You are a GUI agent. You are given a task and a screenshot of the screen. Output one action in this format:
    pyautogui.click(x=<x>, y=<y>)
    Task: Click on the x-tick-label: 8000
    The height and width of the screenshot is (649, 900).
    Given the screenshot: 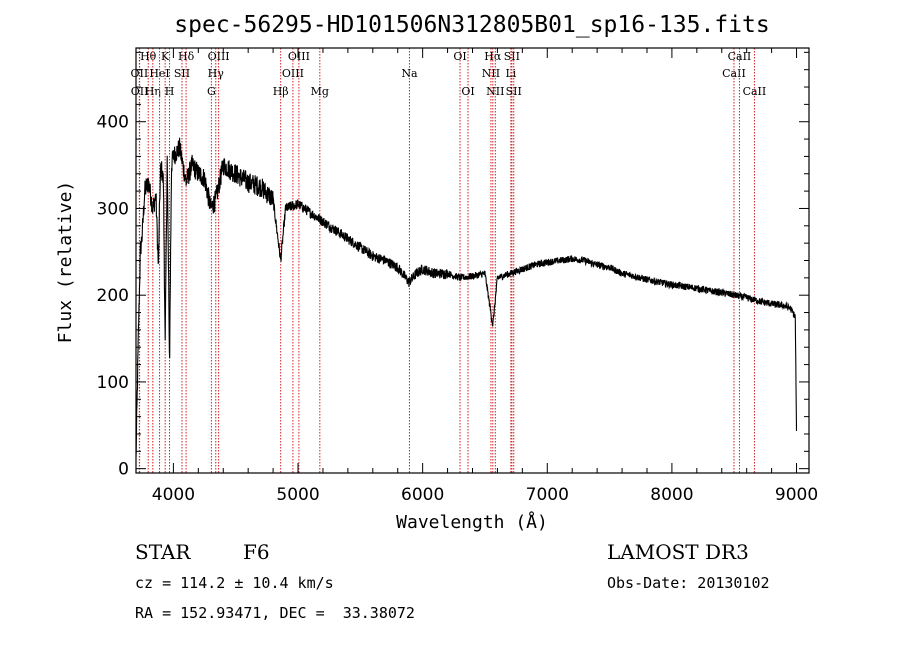 What is the action you would take?
    pyautogui.click(x=671, y=495)
    